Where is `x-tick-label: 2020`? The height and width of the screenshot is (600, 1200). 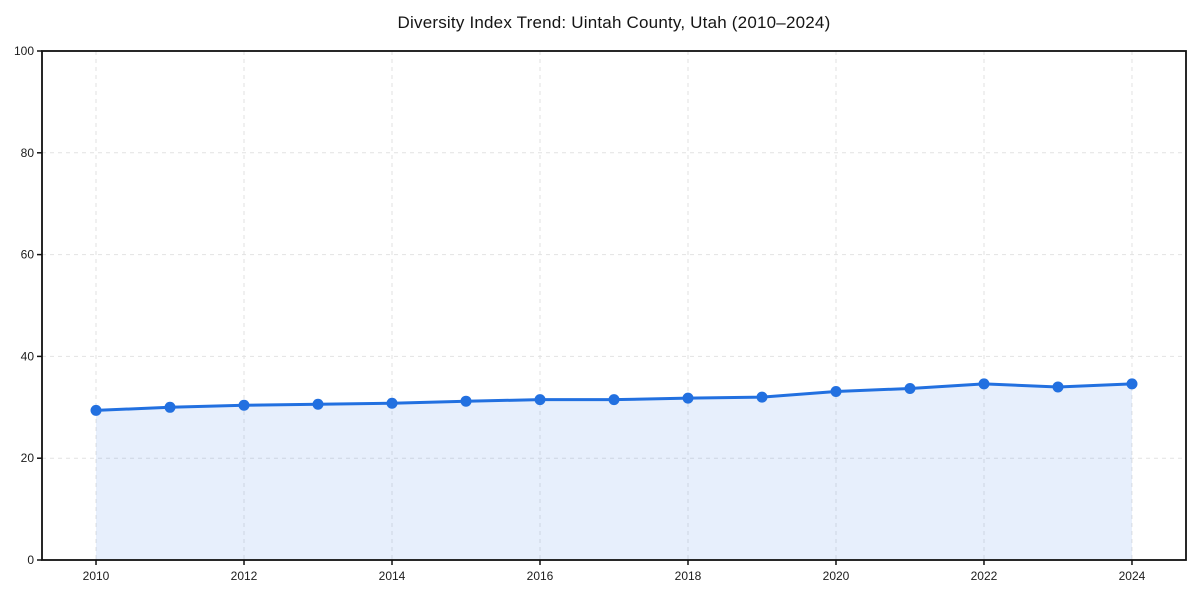 x-tick-label: 2020 is located at coordinates (836, 576).